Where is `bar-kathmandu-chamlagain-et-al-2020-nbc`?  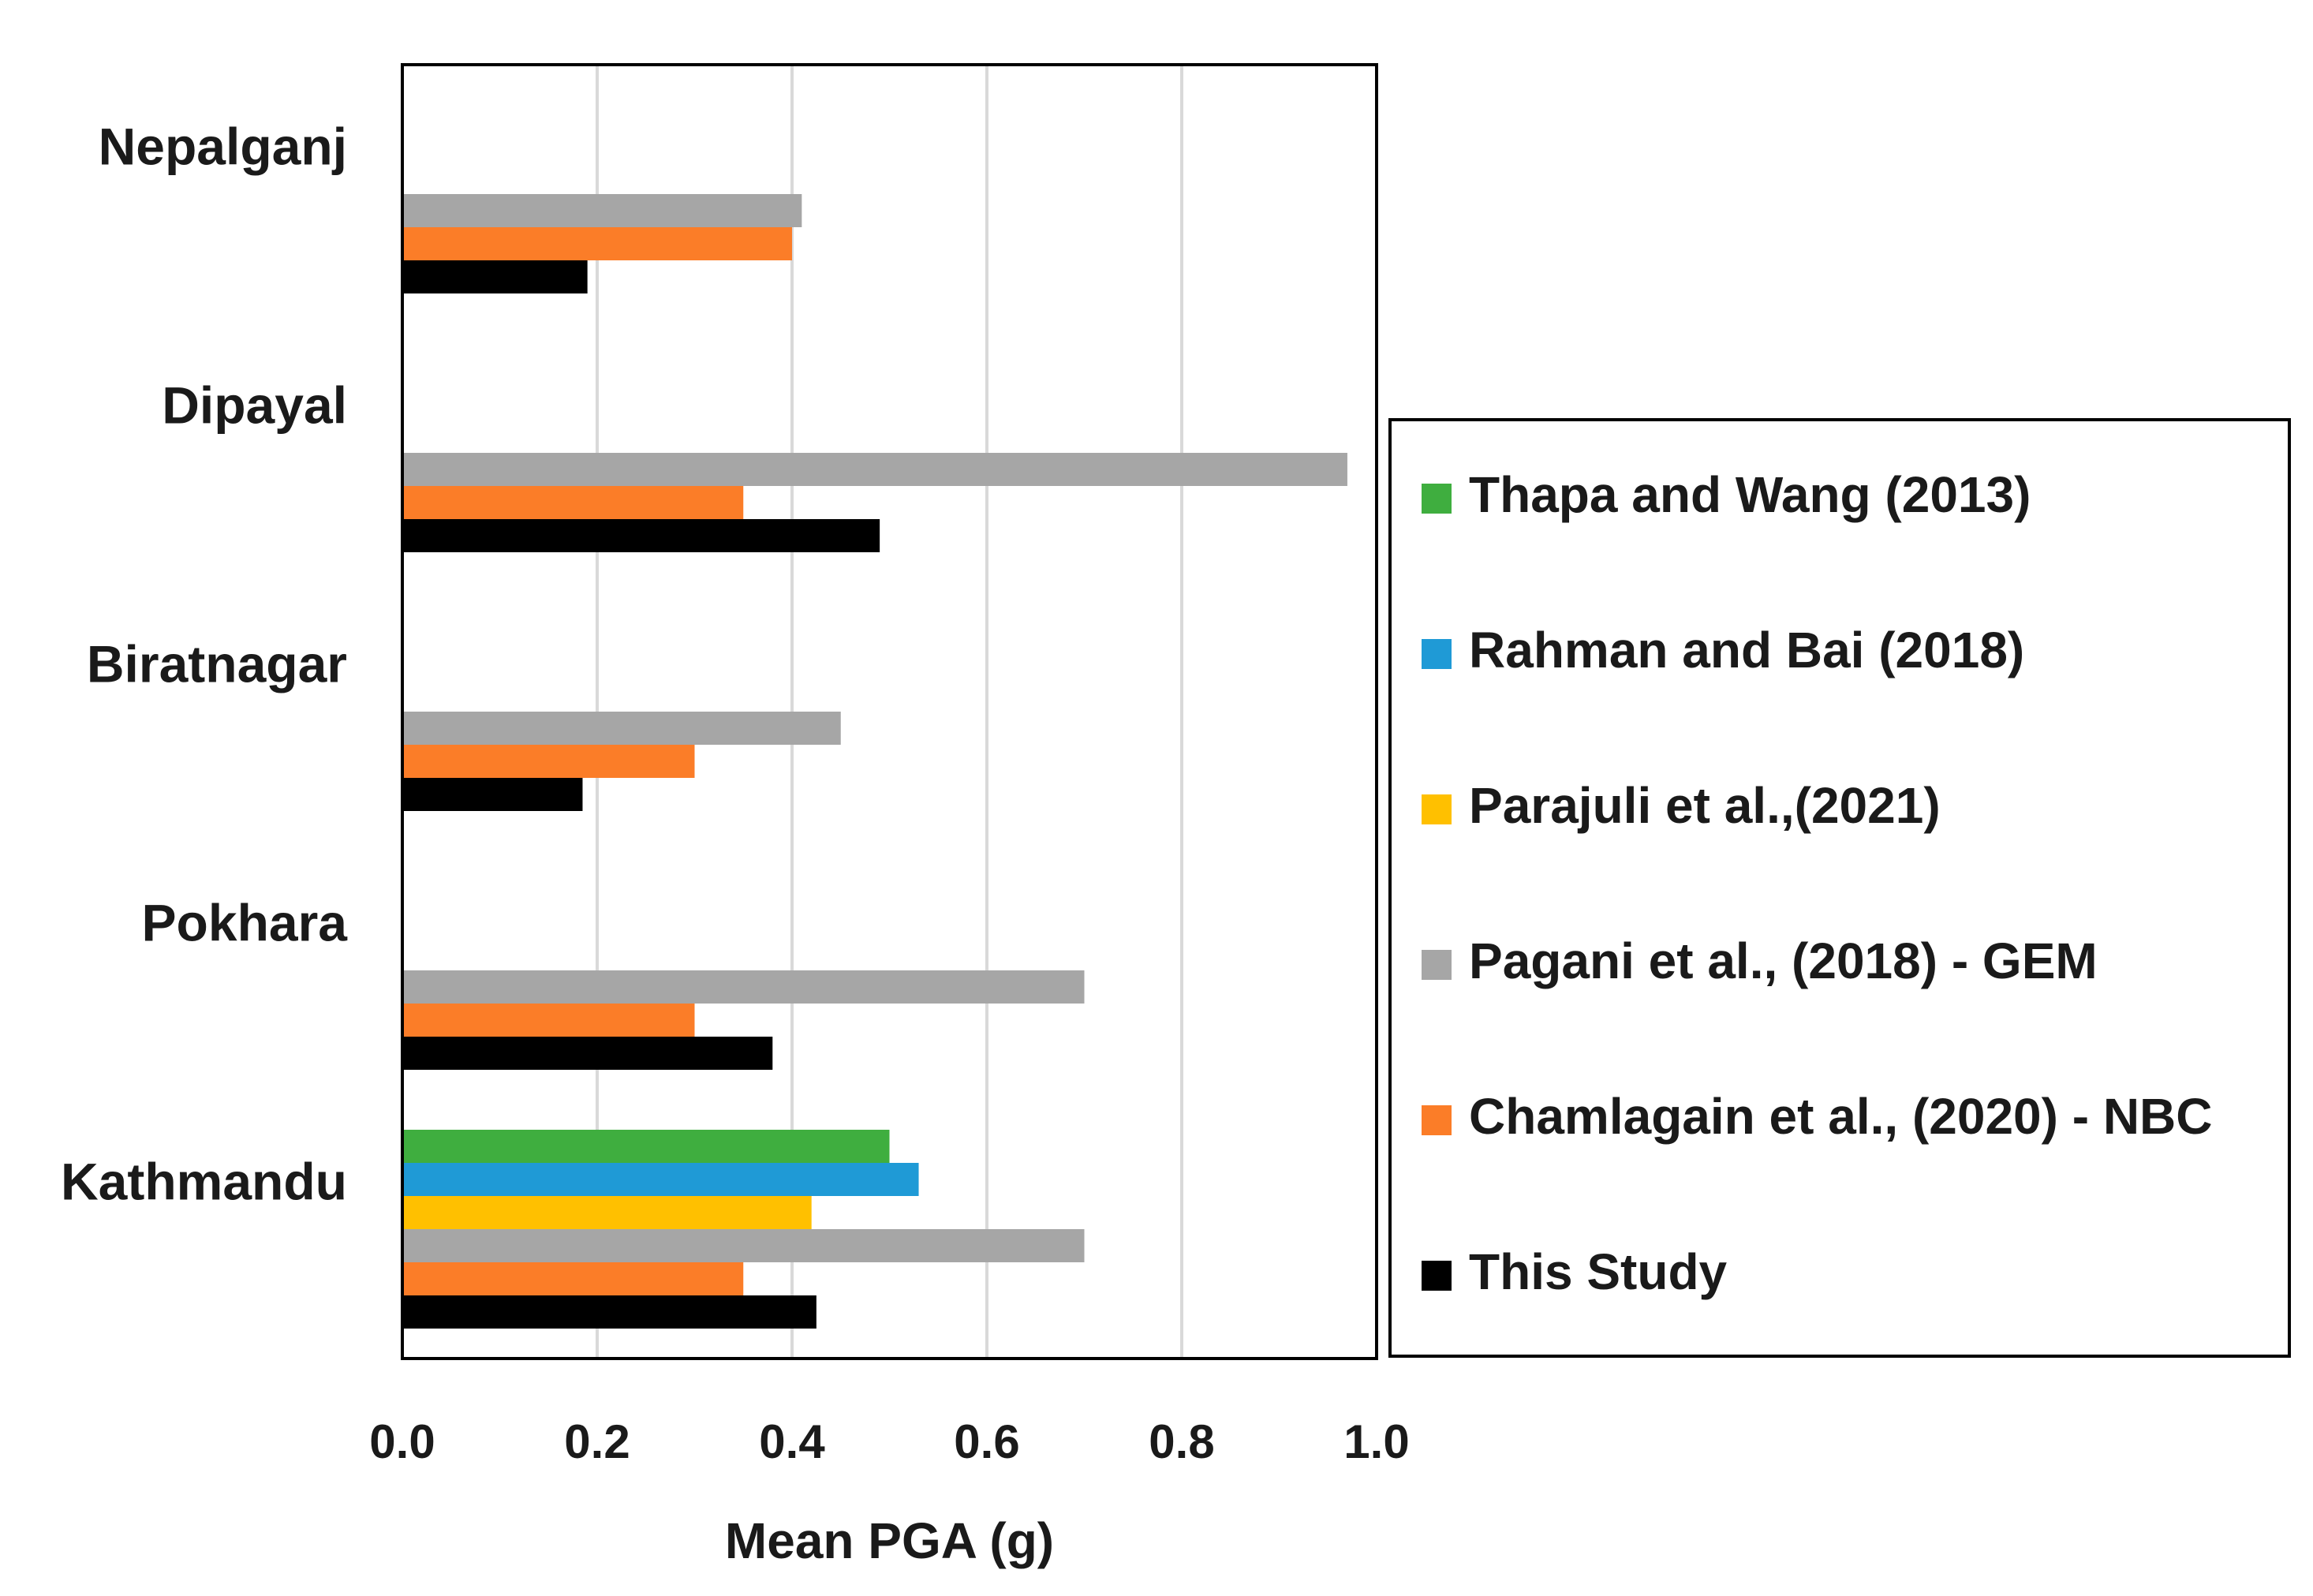 bar-kathmandu-chamlagain-et-al-2020-nbc is located at coordinates (573, 1278).